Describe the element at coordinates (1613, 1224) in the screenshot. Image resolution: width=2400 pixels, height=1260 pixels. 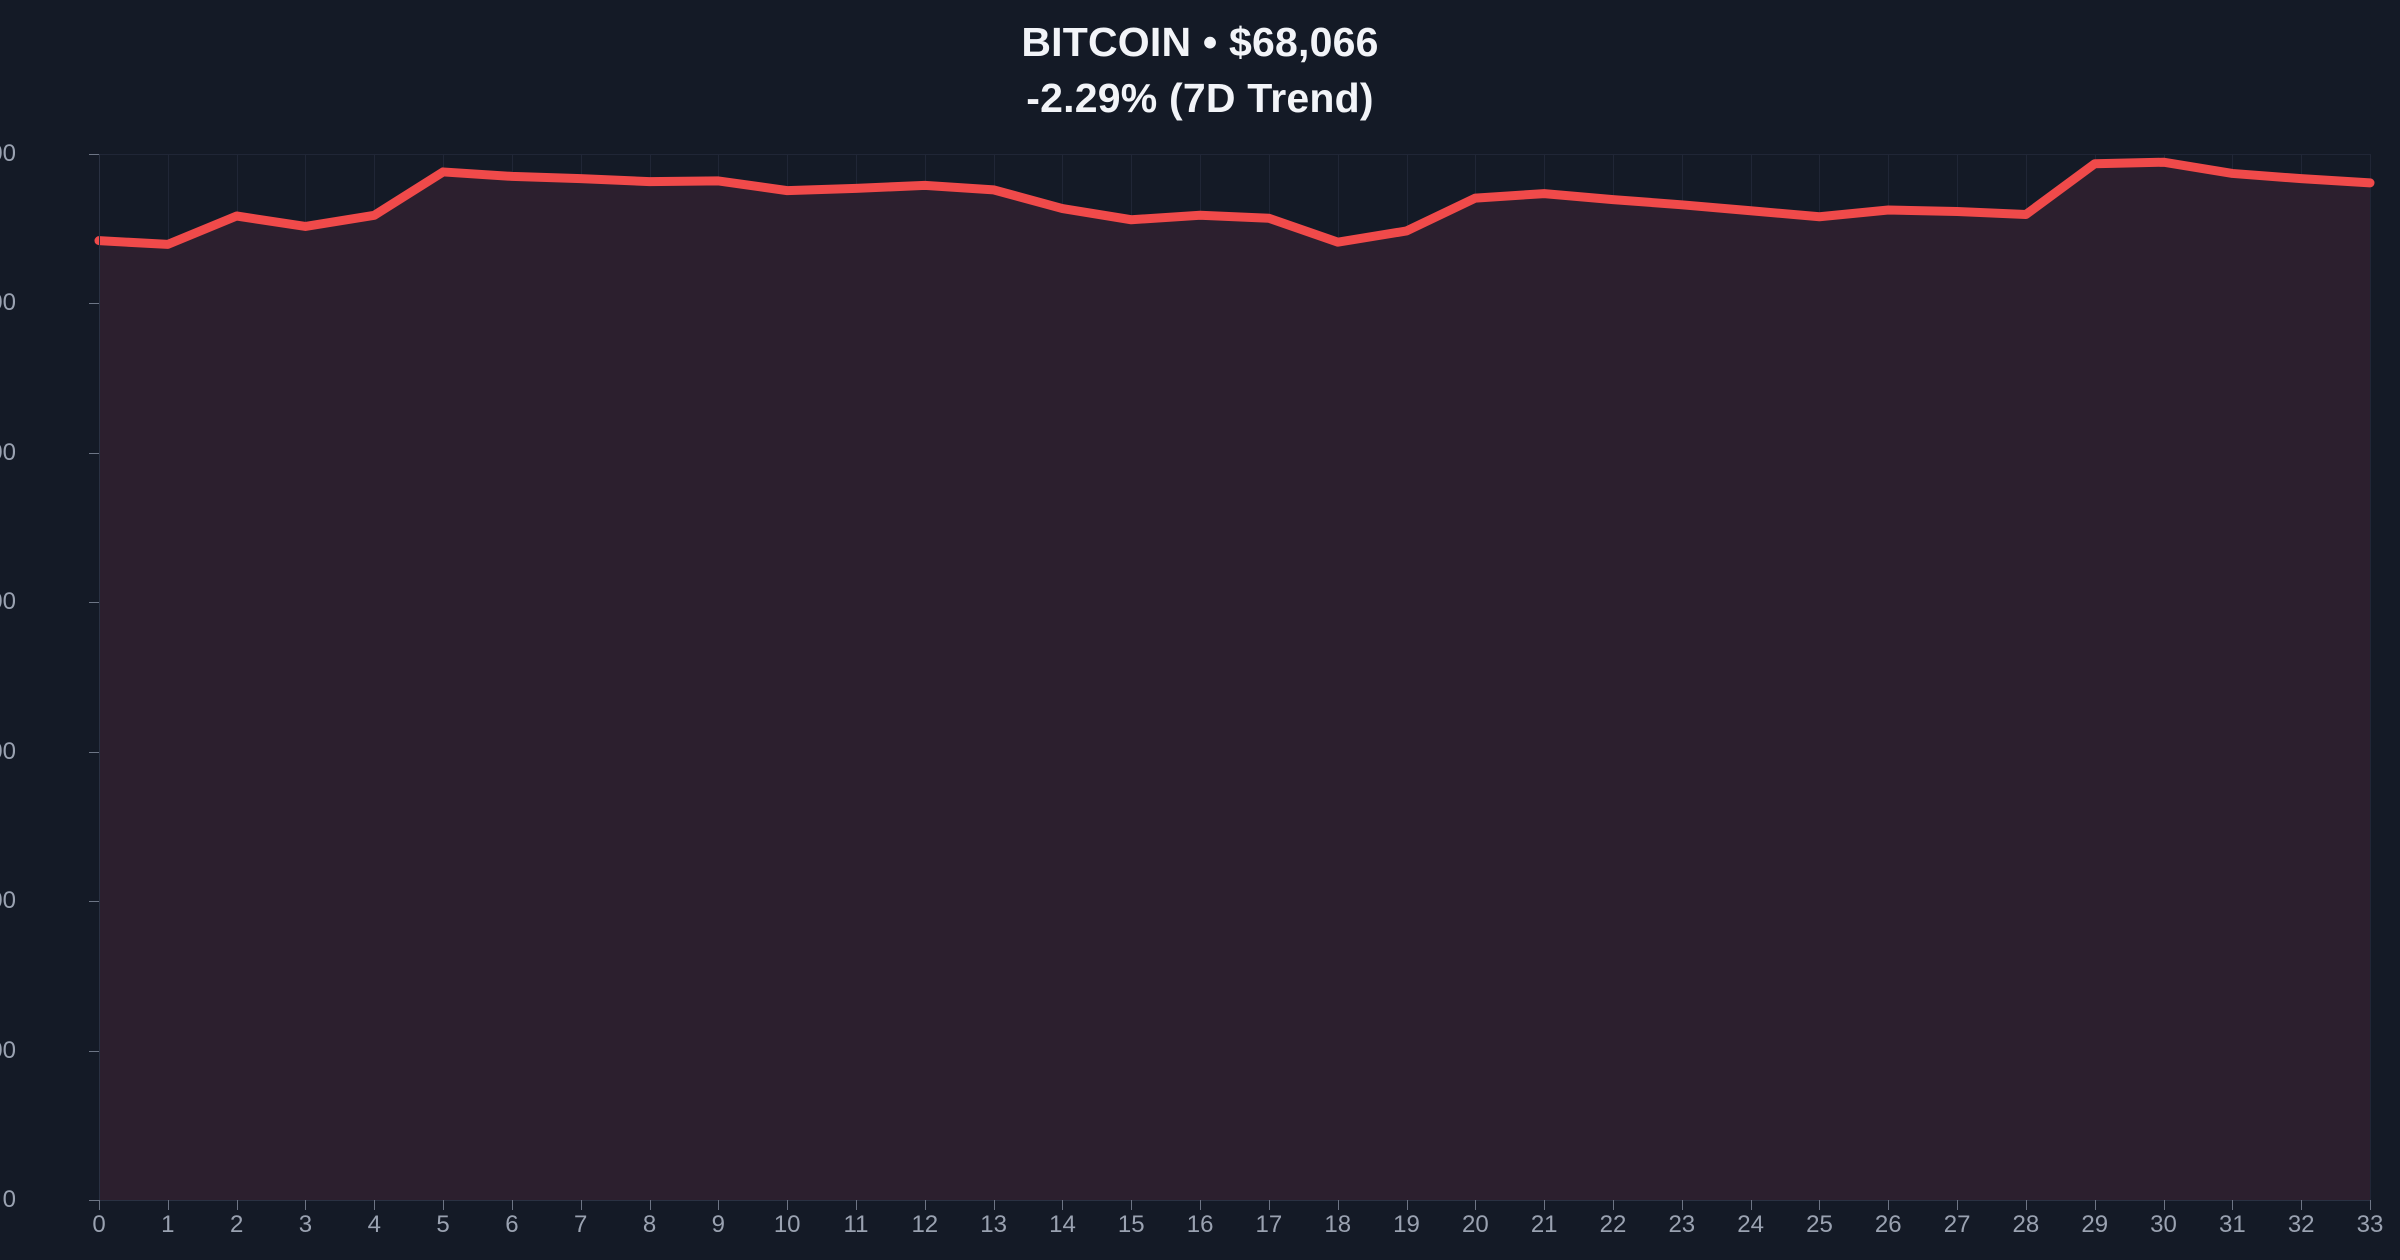
I see `x-axis-tick-label: 22` at that location.